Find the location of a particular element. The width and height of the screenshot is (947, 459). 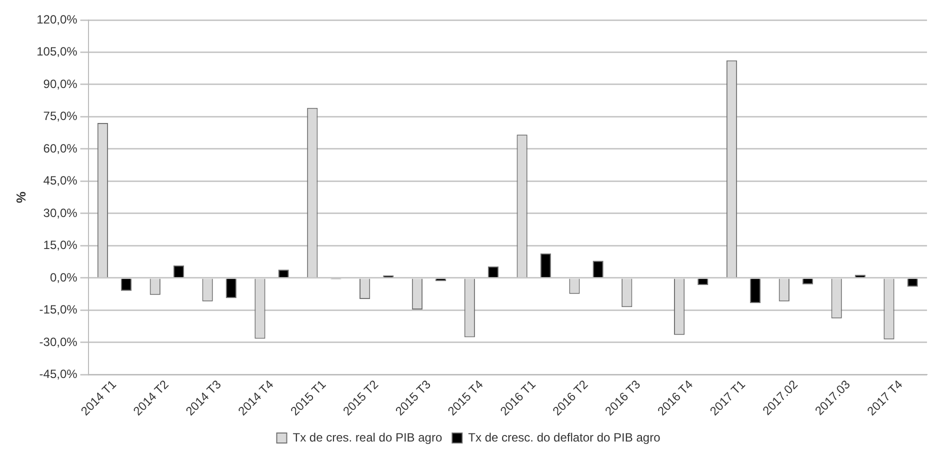

legend-label: Tx de cres. real do PIB agro is located at coordinates (367, 437).